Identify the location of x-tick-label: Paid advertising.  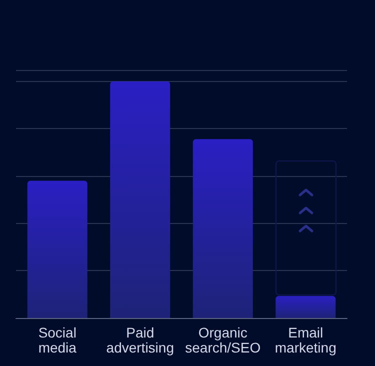
(140, 340).